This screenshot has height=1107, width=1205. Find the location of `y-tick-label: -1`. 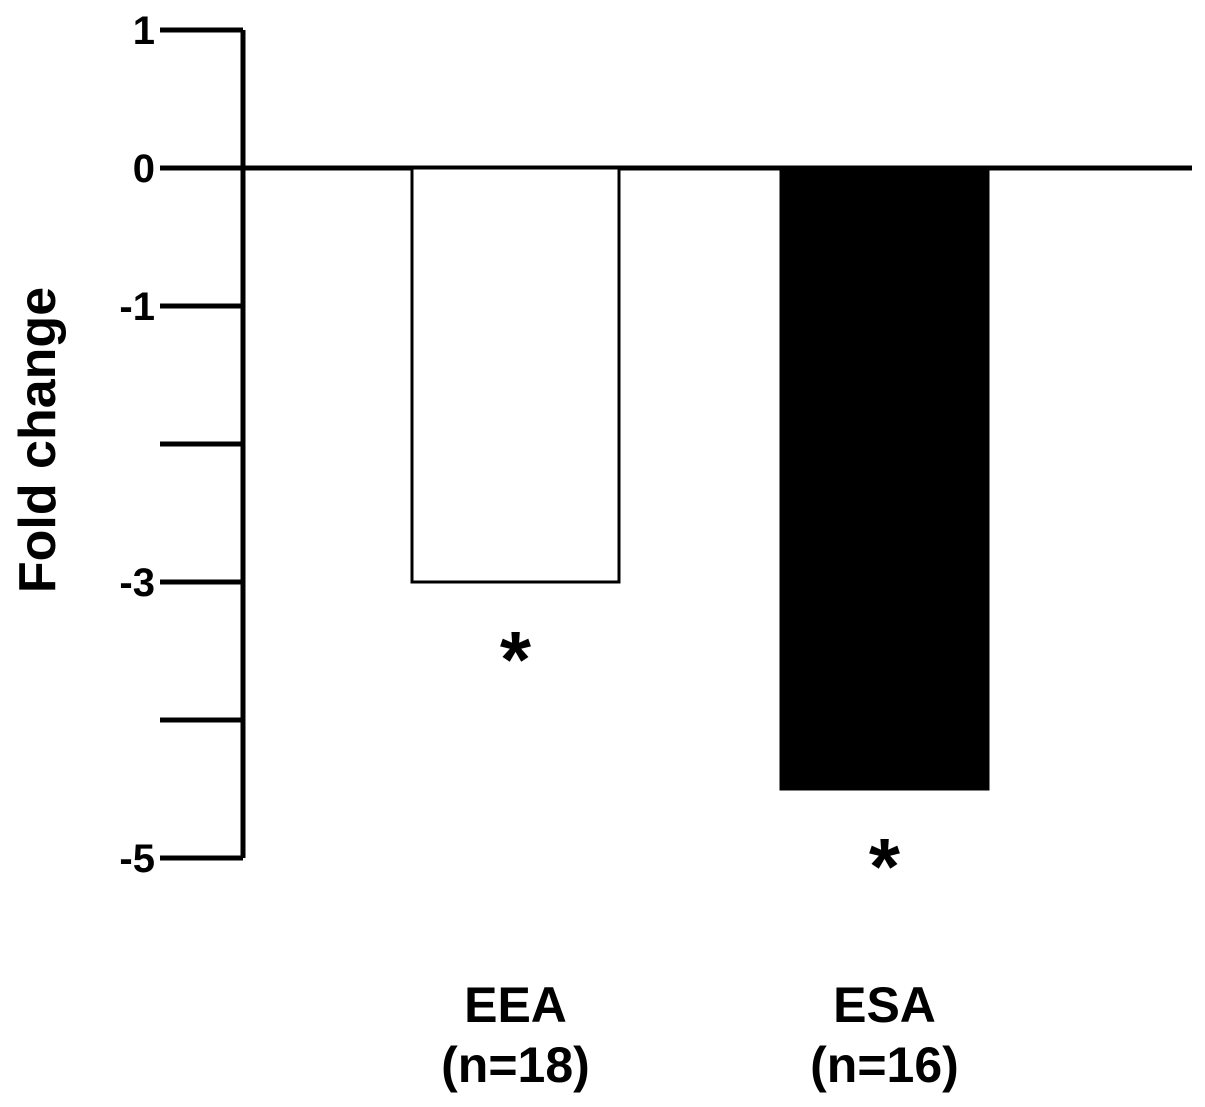

y-tick-label: -1 is located at coordinates (137, 307).